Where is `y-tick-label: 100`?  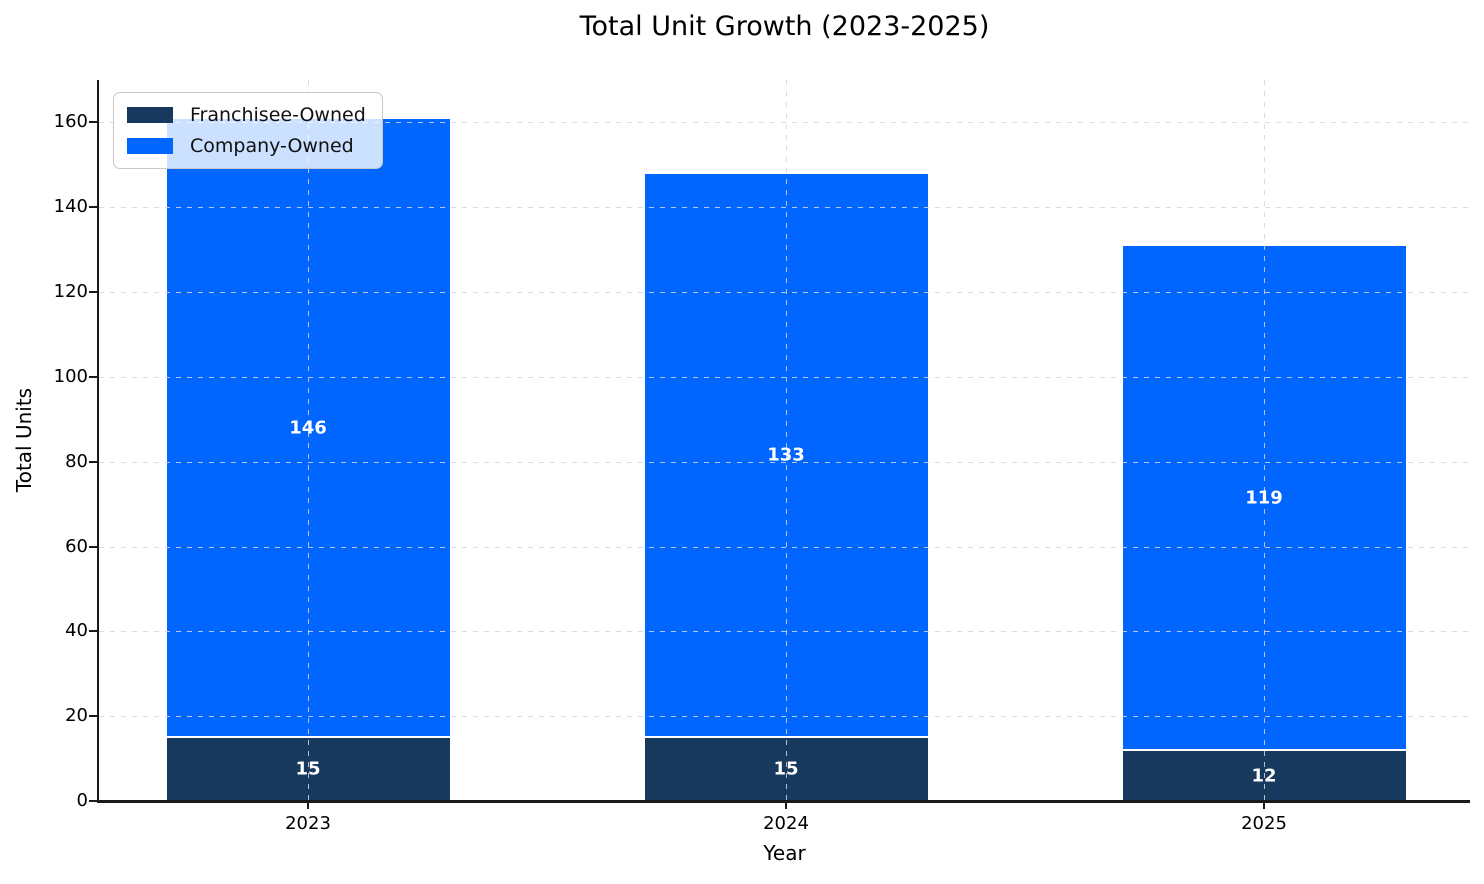
y-tick-label: 100 is located at coordinates (70, 376).